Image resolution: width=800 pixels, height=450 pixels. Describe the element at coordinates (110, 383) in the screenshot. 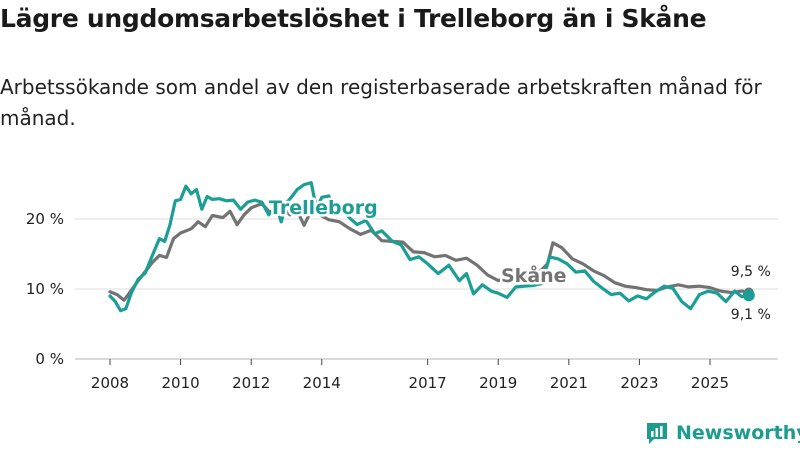

I see `x-tick-label: 2008` at that location.